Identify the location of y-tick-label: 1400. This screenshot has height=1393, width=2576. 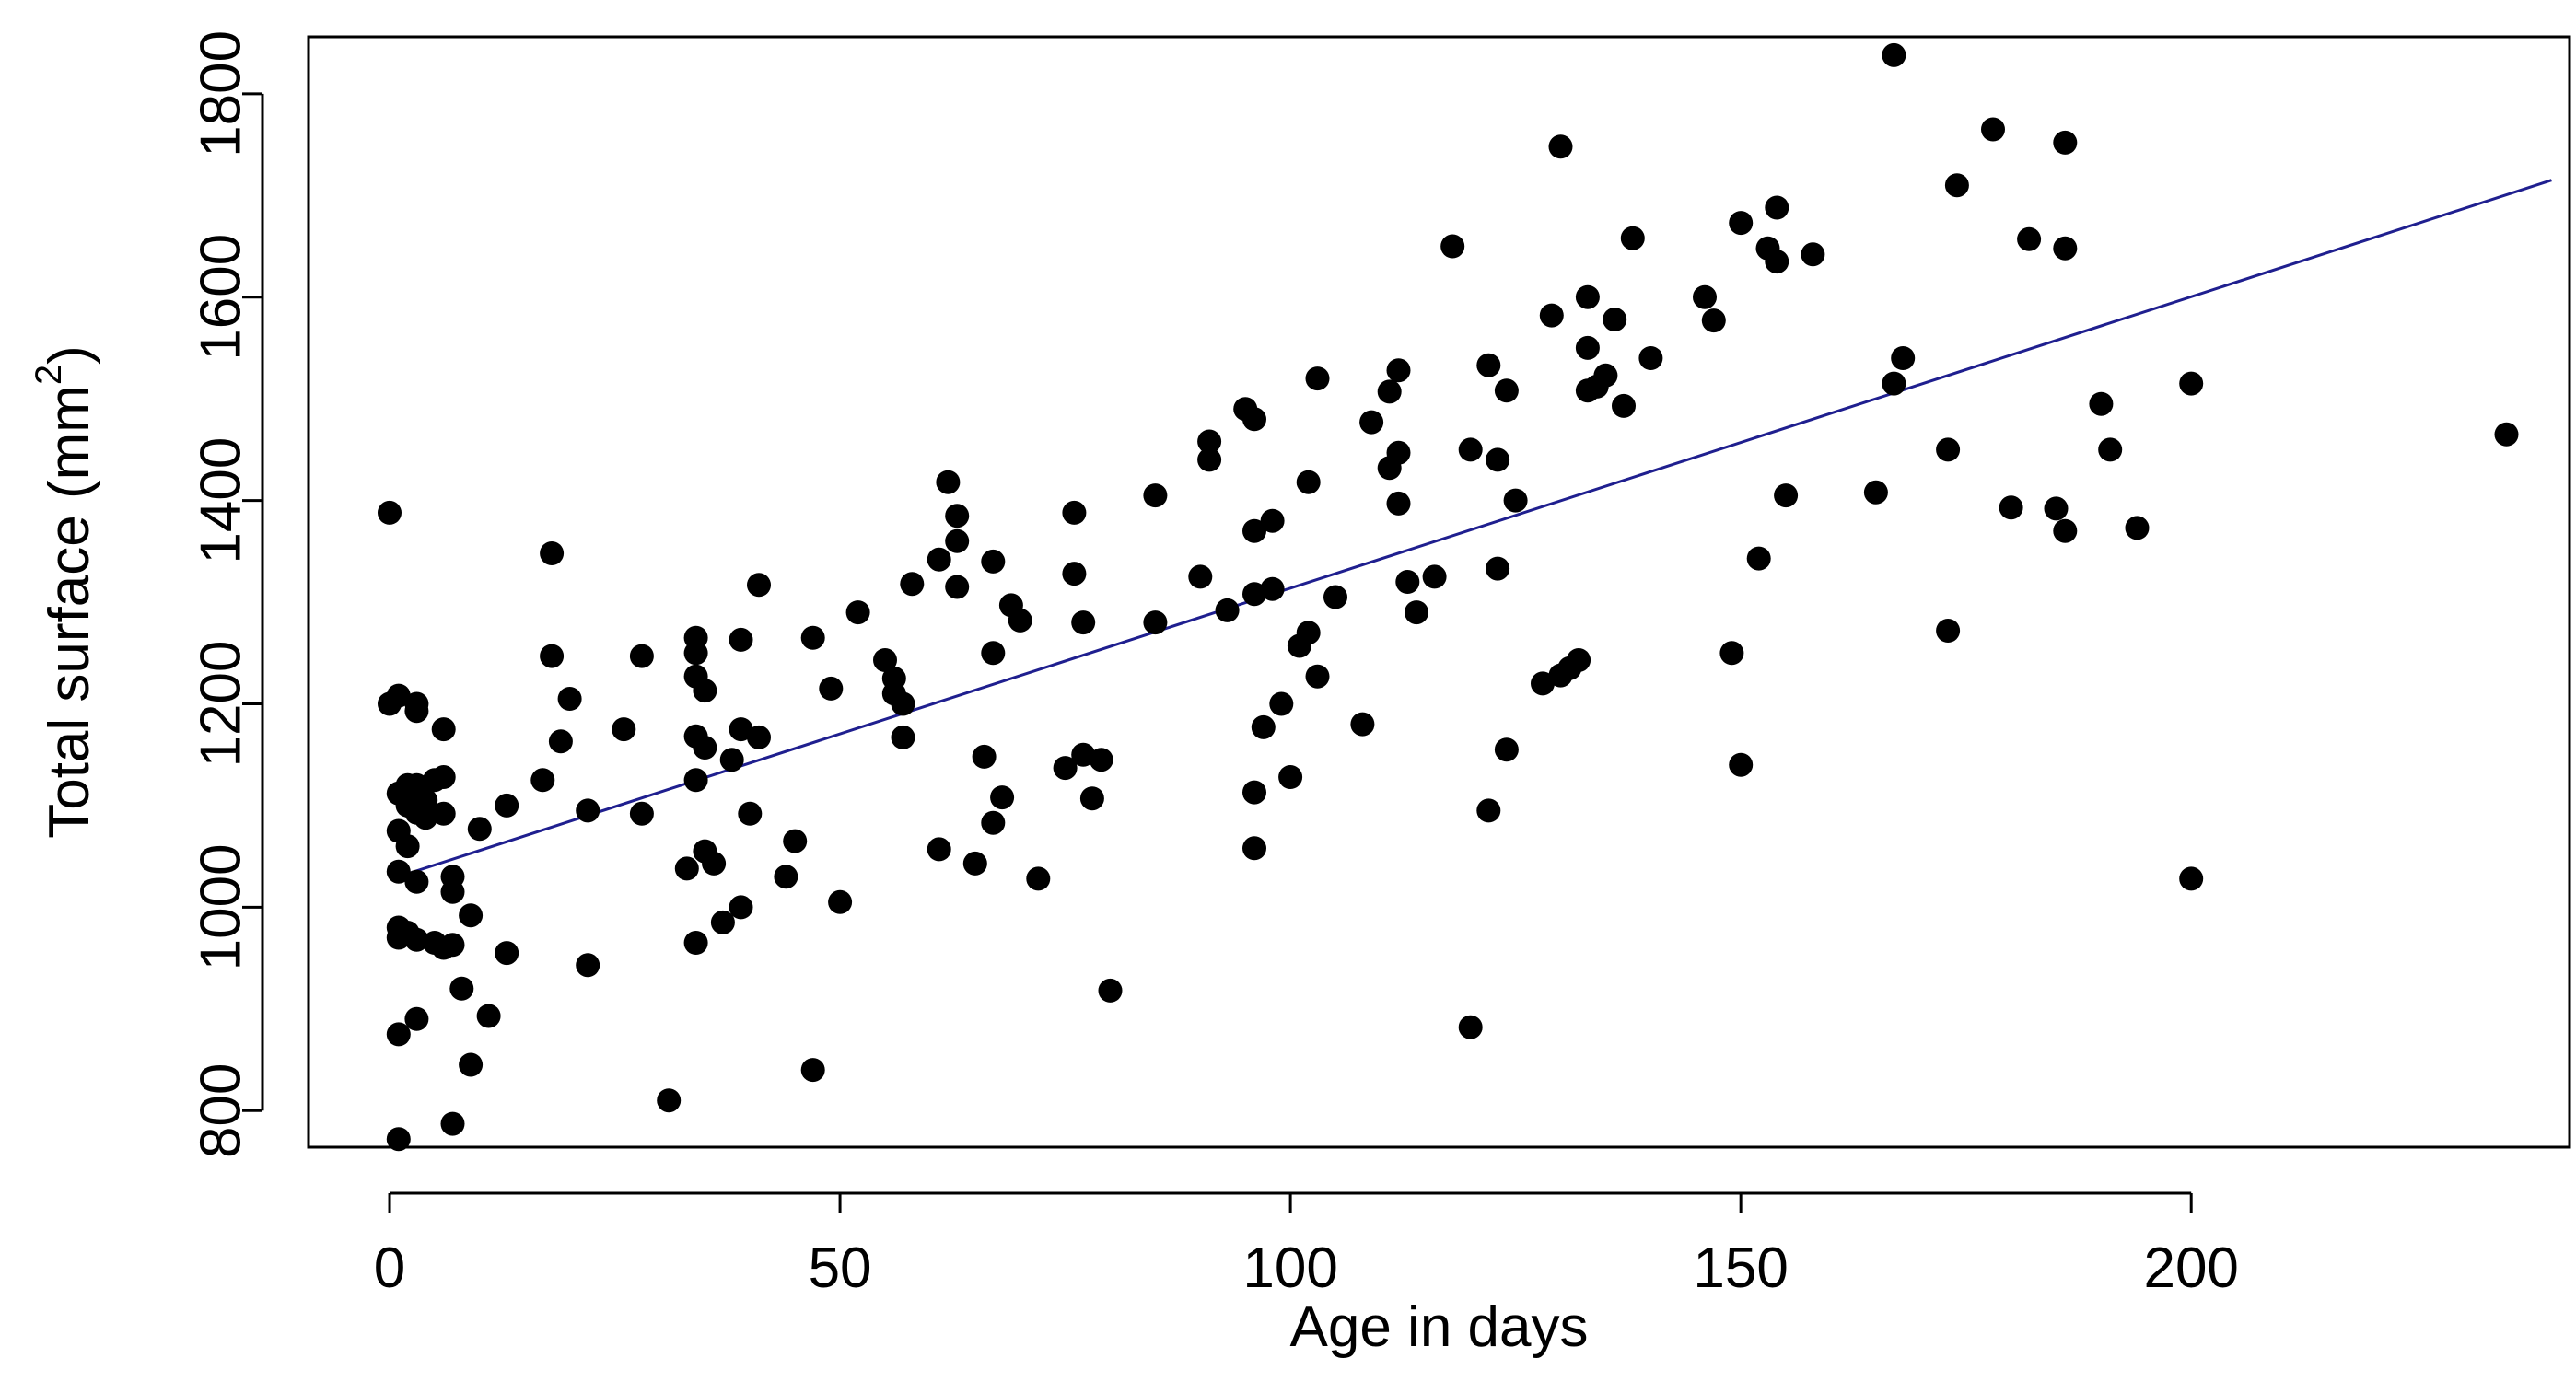
(221, 500).